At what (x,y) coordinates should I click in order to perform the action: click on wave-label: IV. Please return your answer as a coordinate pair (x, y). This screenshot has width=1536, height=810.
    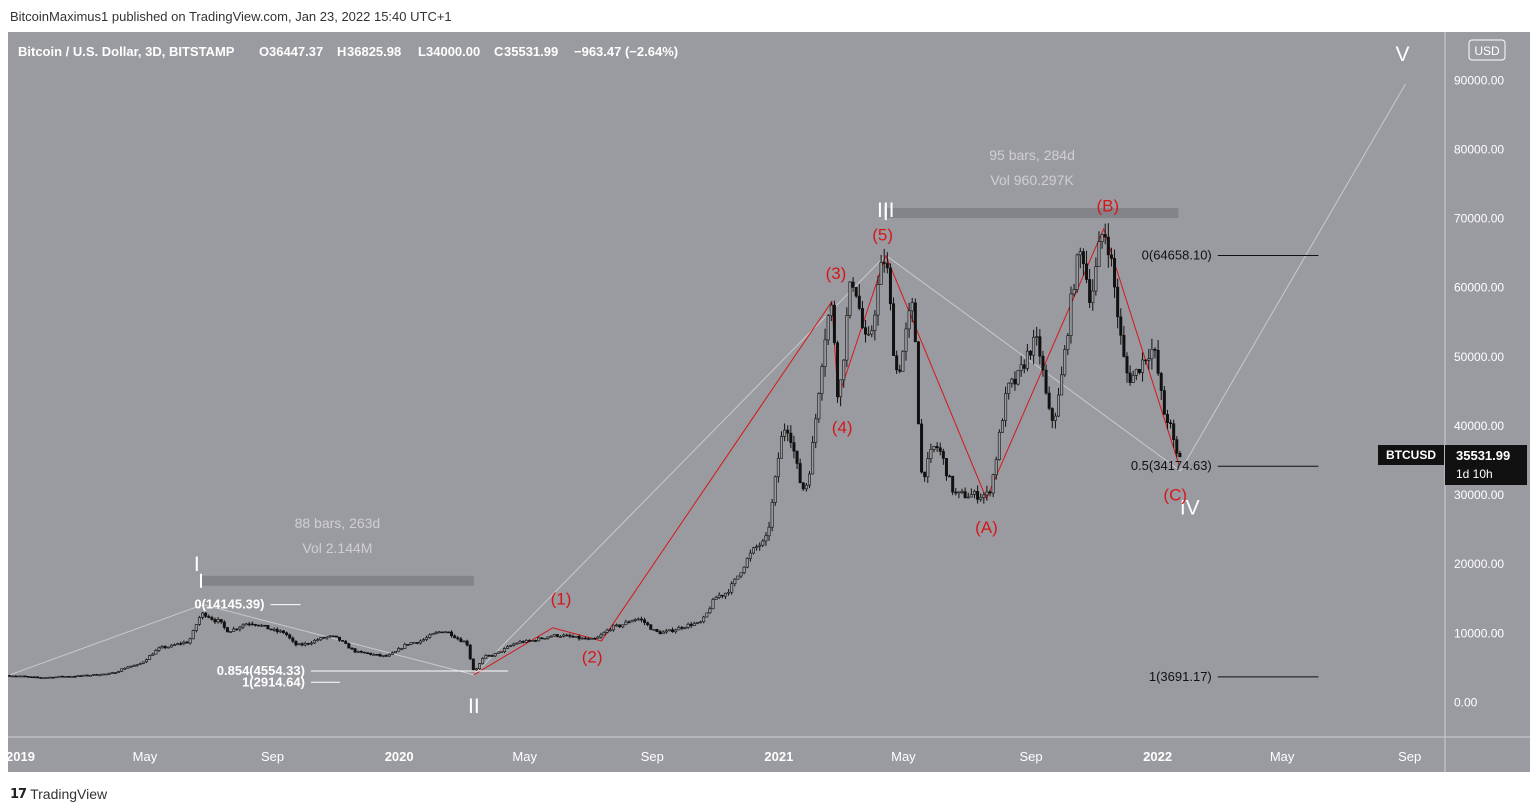
    Looking at the image, I should click on (1190, 507).